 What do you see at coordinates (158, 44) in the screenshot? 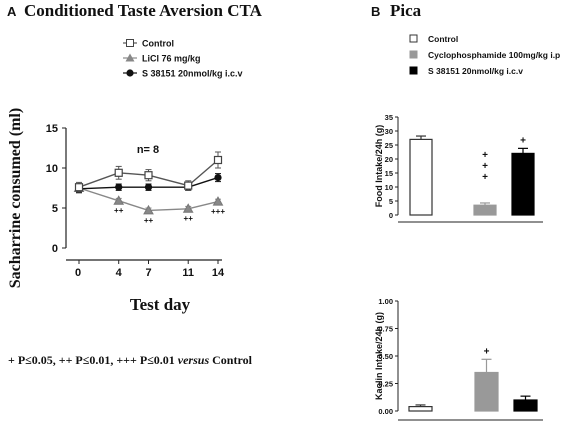
I see `cta-legend-label: Control` at bounding box center [158, 44].